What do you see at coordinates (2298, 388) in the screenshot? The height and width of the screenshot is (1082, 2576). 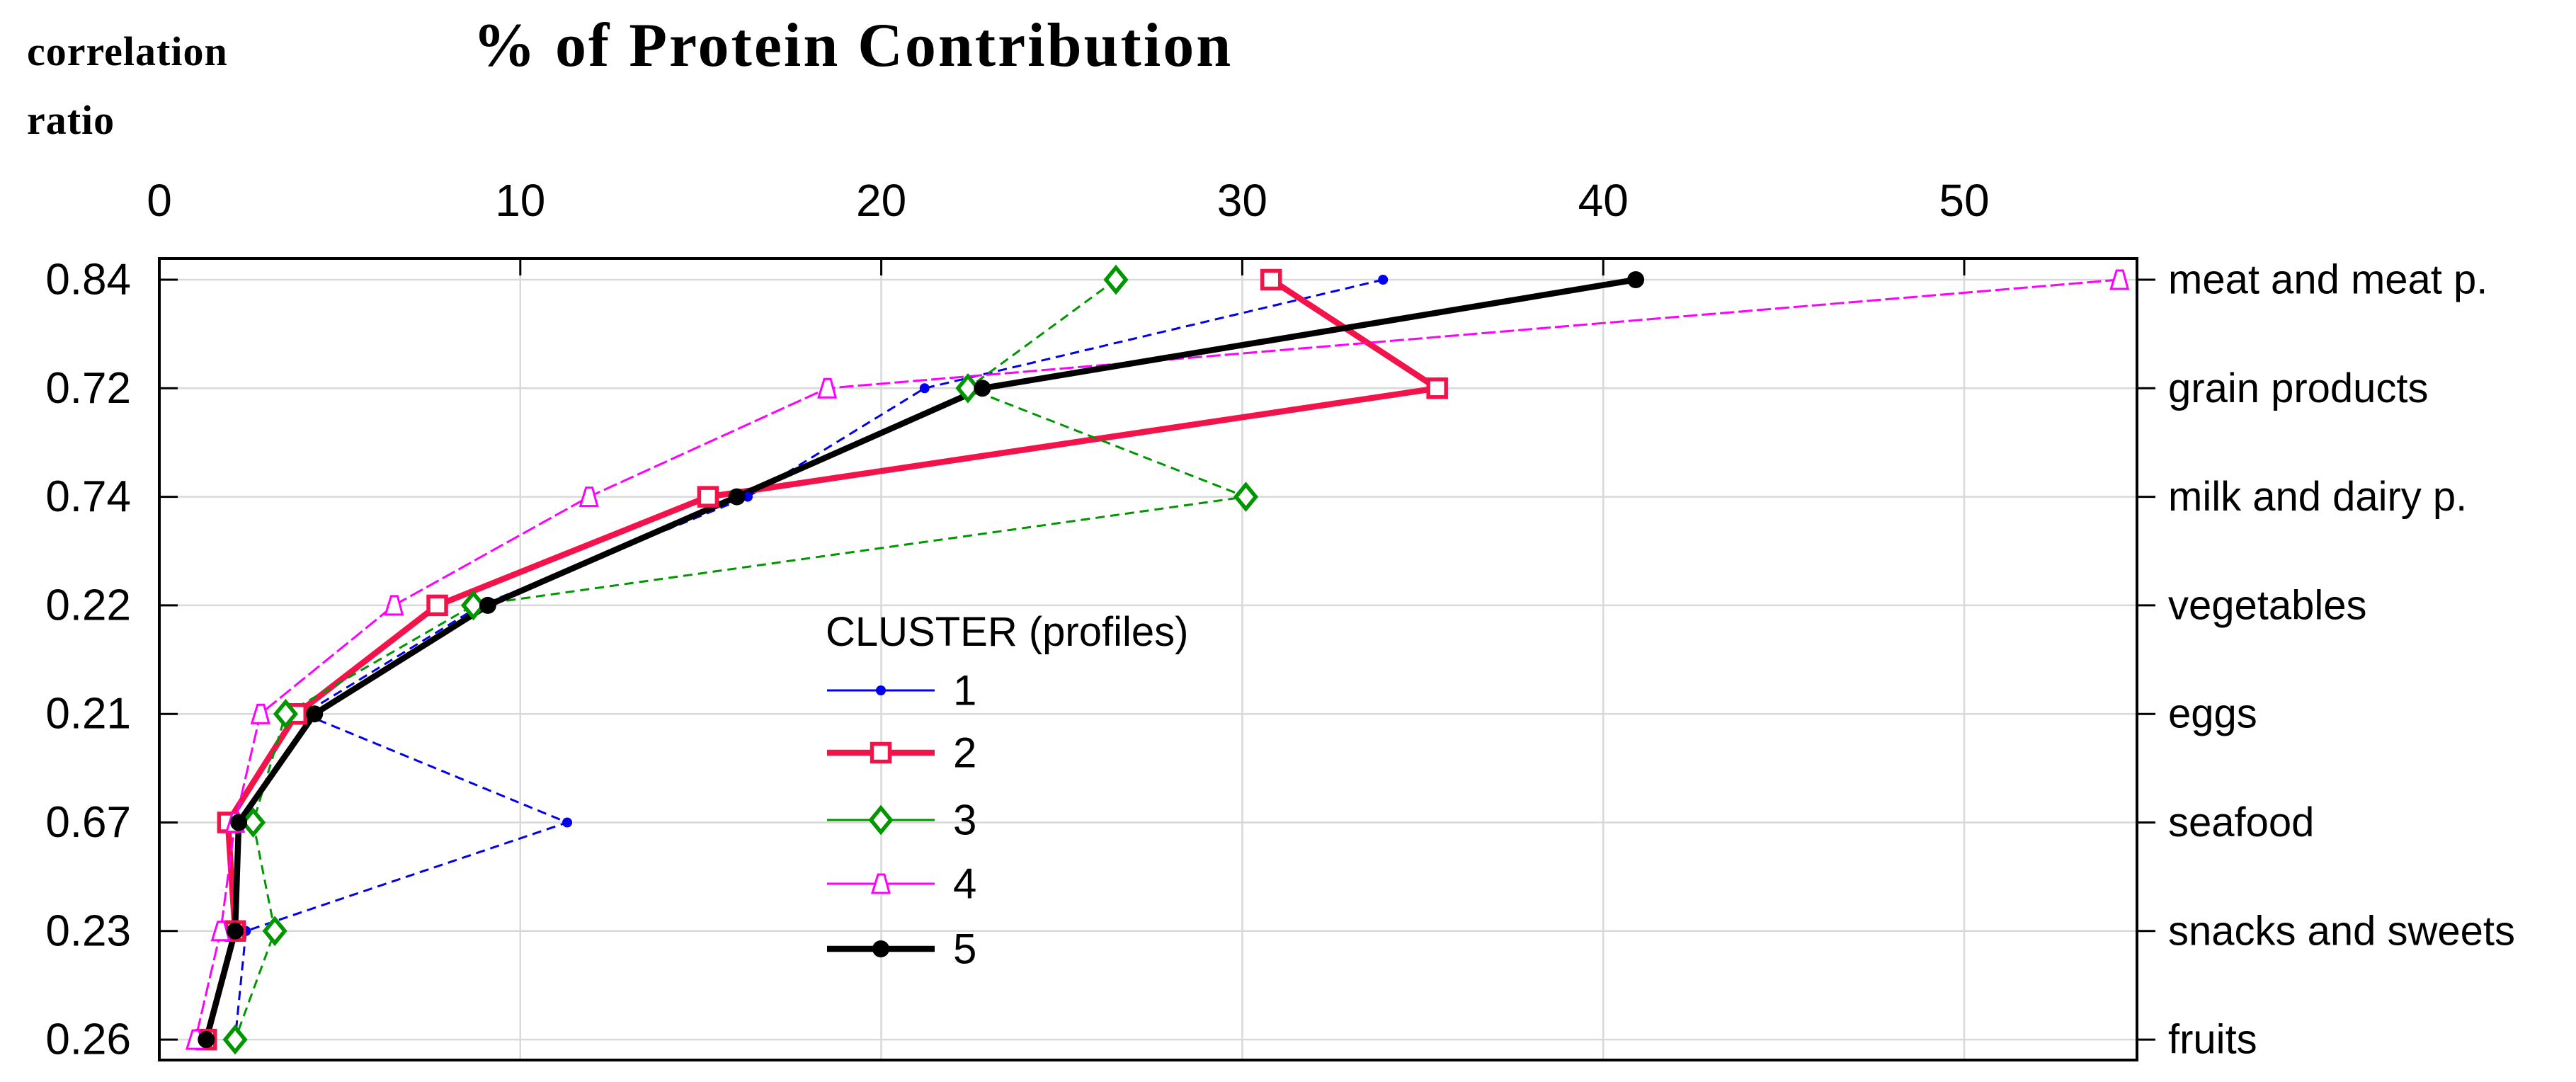 I see `category-label: grain products` at bounding box center [2298, 388].